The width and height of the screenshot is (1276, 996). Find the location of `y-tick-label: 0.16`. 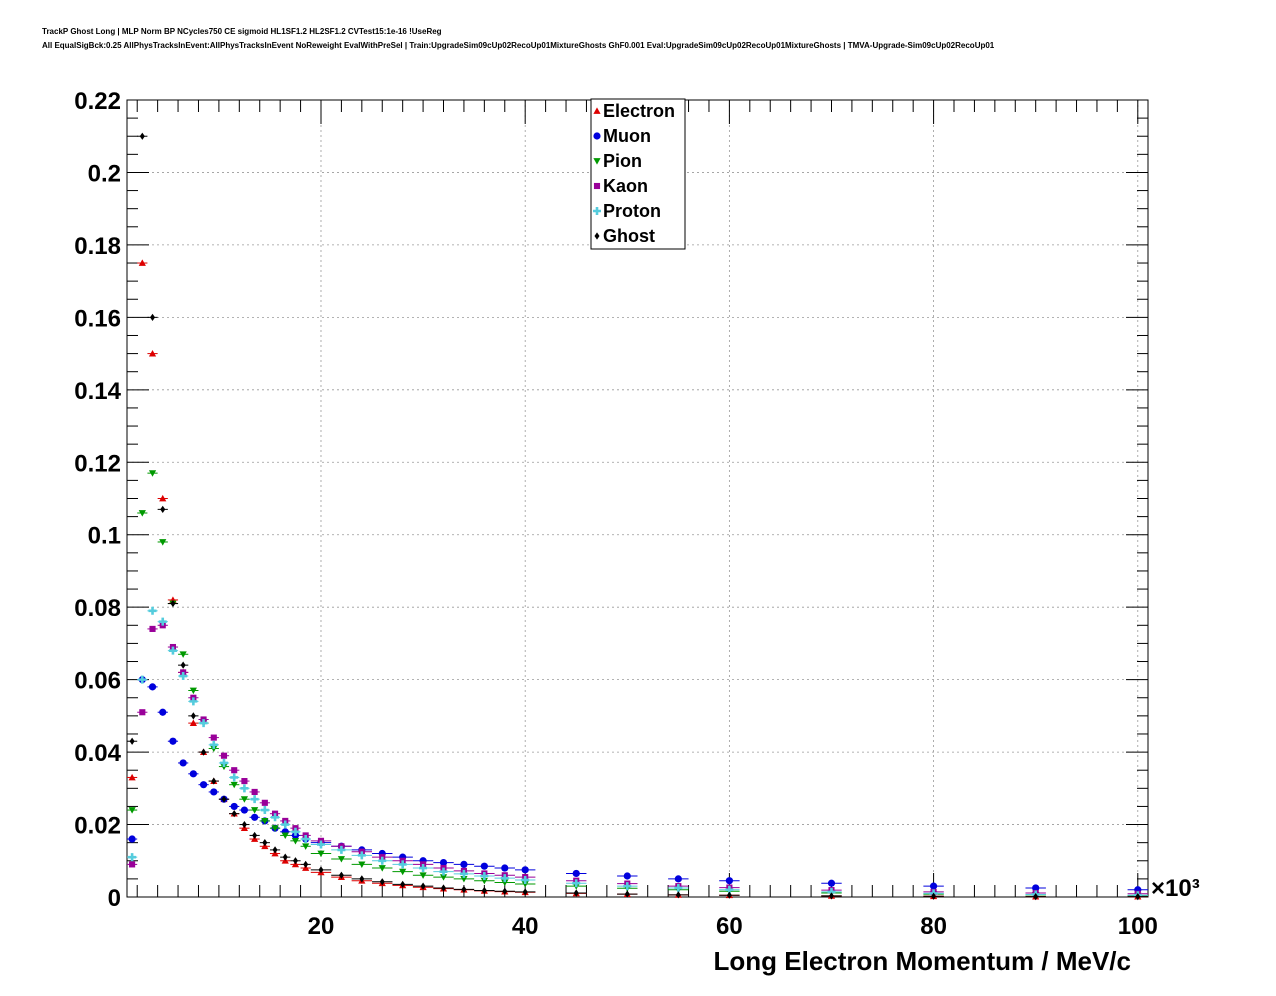

y-tick-label: 0.16 is located at coordinates (97, 318).